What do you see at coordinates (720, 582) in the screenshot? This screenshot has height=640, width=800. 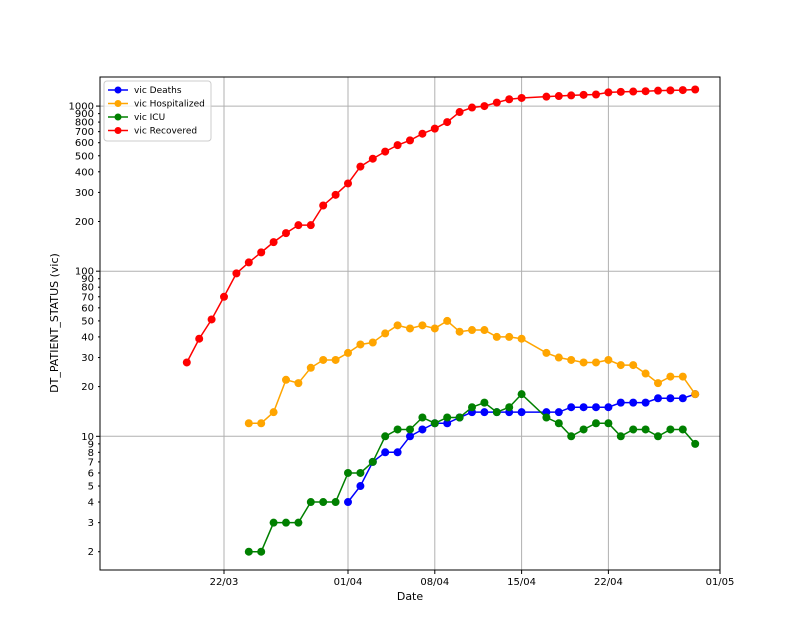 I see `x-tick-label: 01/05` at bounding box center [720, 582].